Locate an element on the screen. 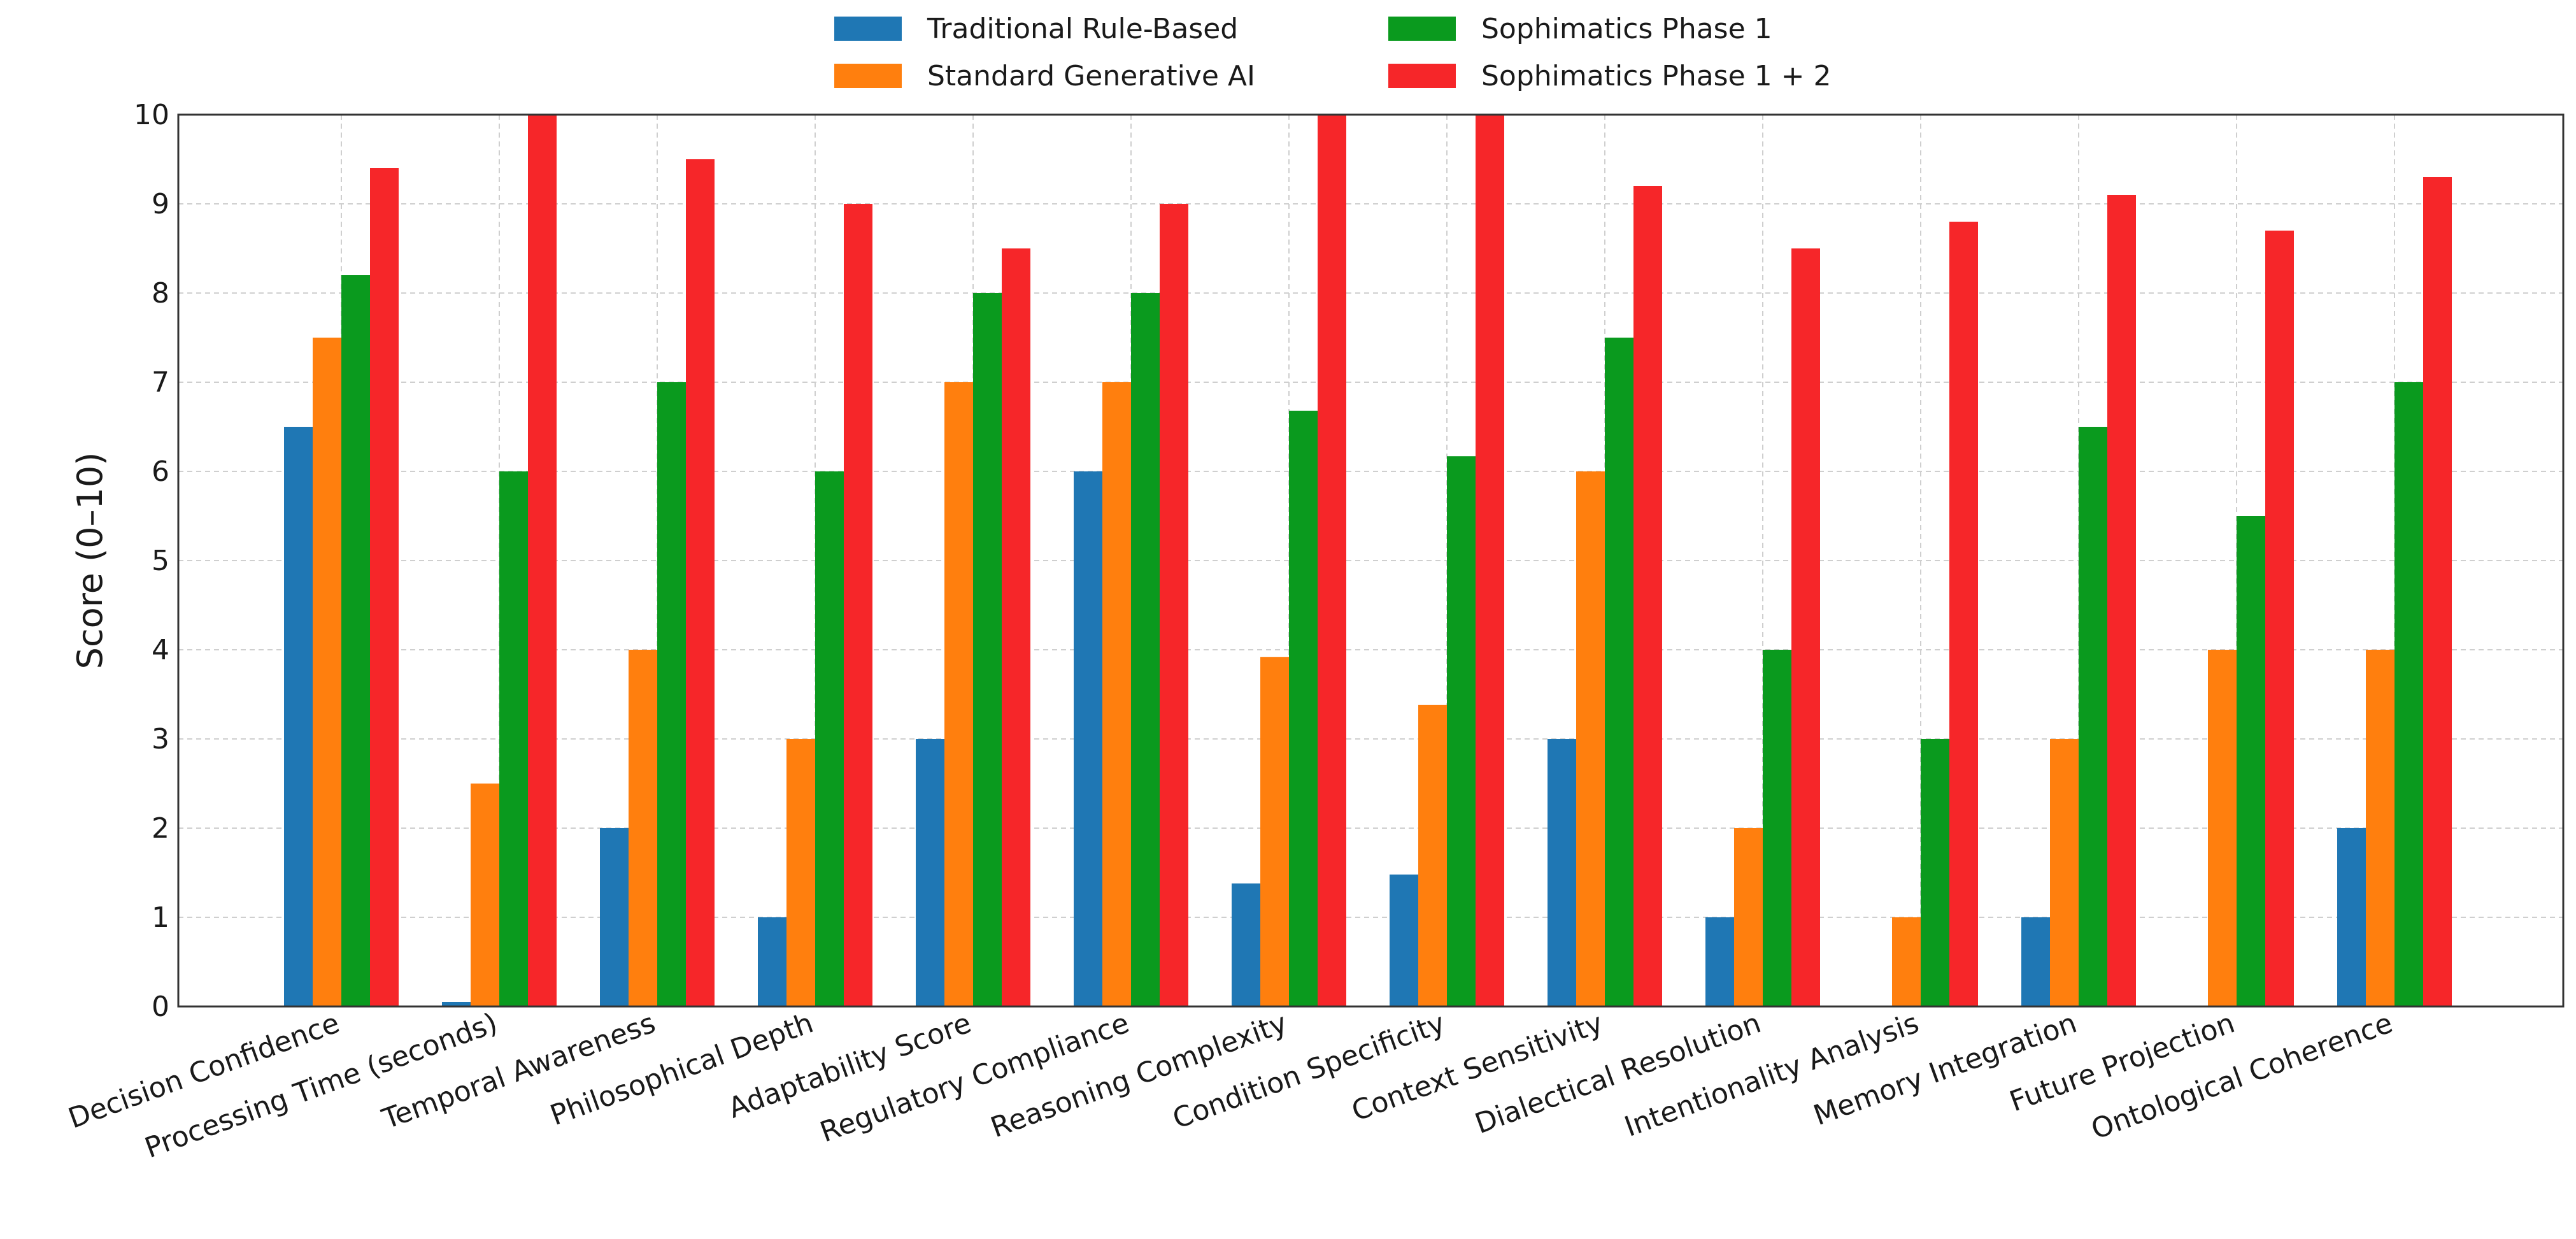 This screenshot has width=2576, height=1239. y-tick-label: 1 is located at coordinates (161, 917).